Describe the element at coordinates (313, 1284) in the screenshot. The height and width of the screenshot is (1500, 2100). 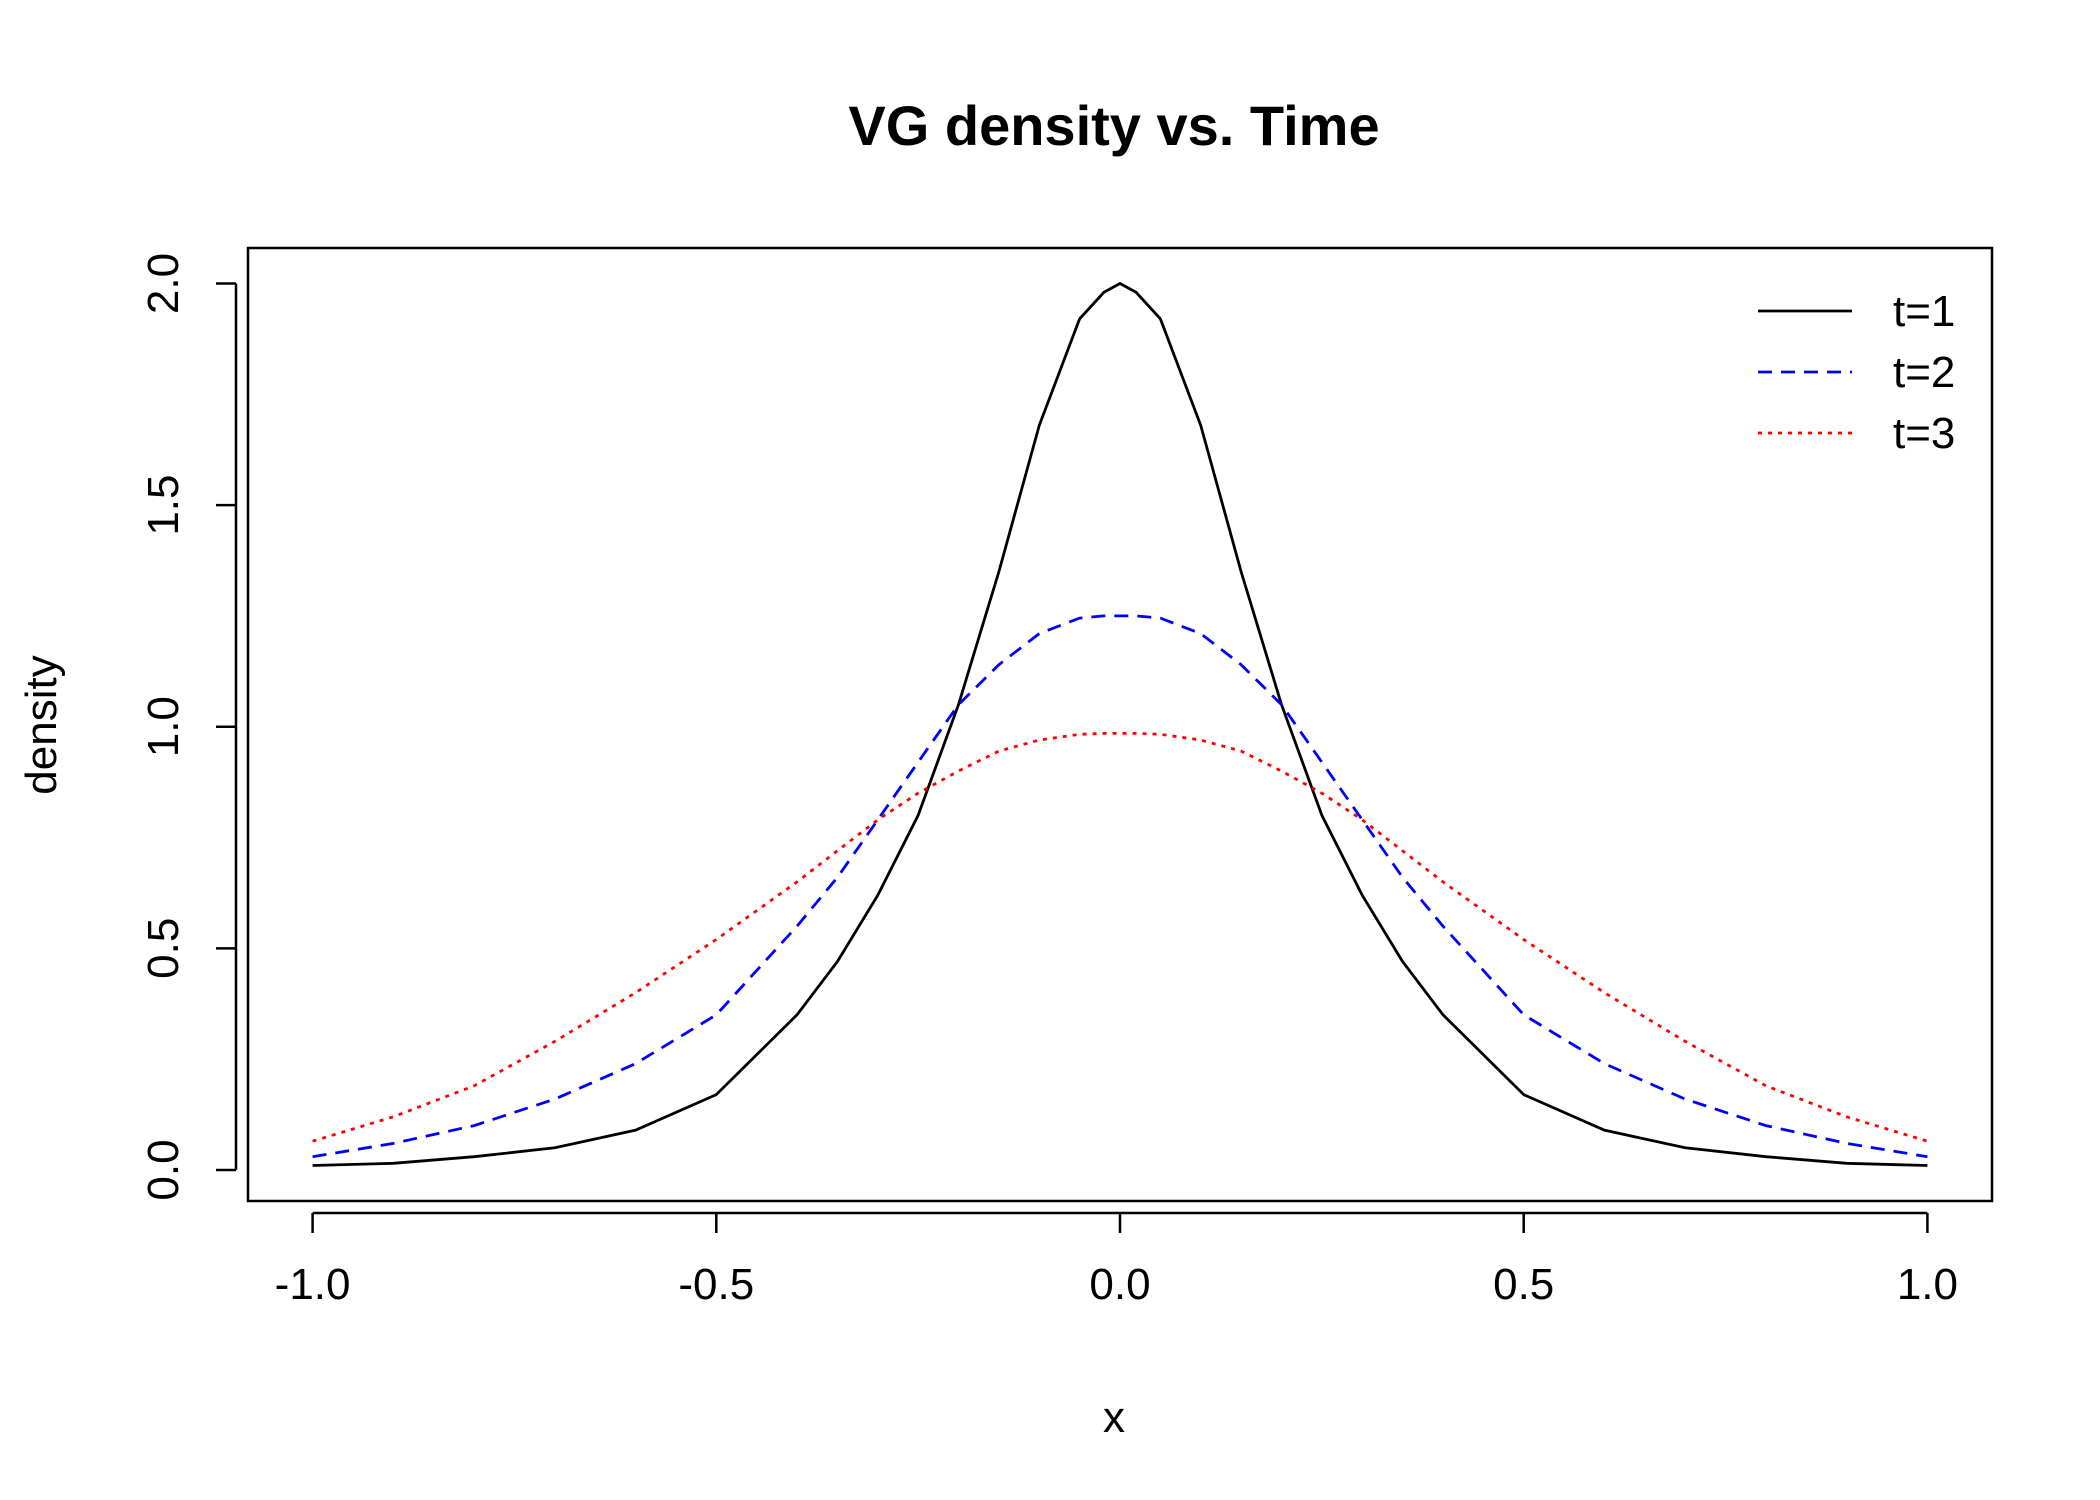
I see `x-tick-label: -1.0` at that location.